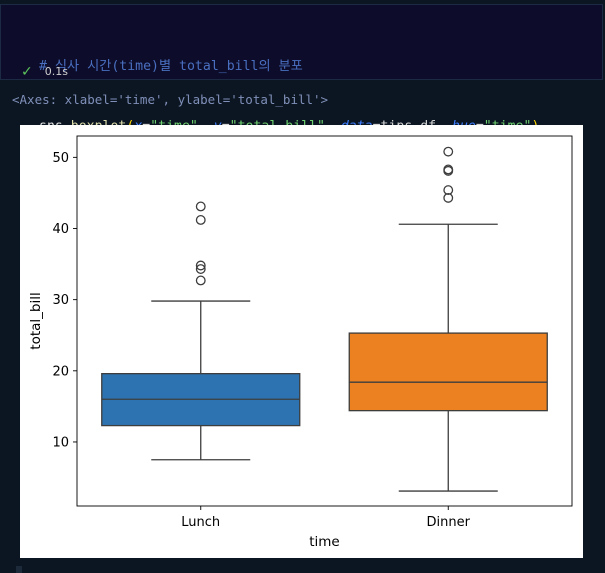  What do you see at coordinates (27, 71) in the screenshot?
I see `check-icon: ✓` at bounding box center [27, 71].